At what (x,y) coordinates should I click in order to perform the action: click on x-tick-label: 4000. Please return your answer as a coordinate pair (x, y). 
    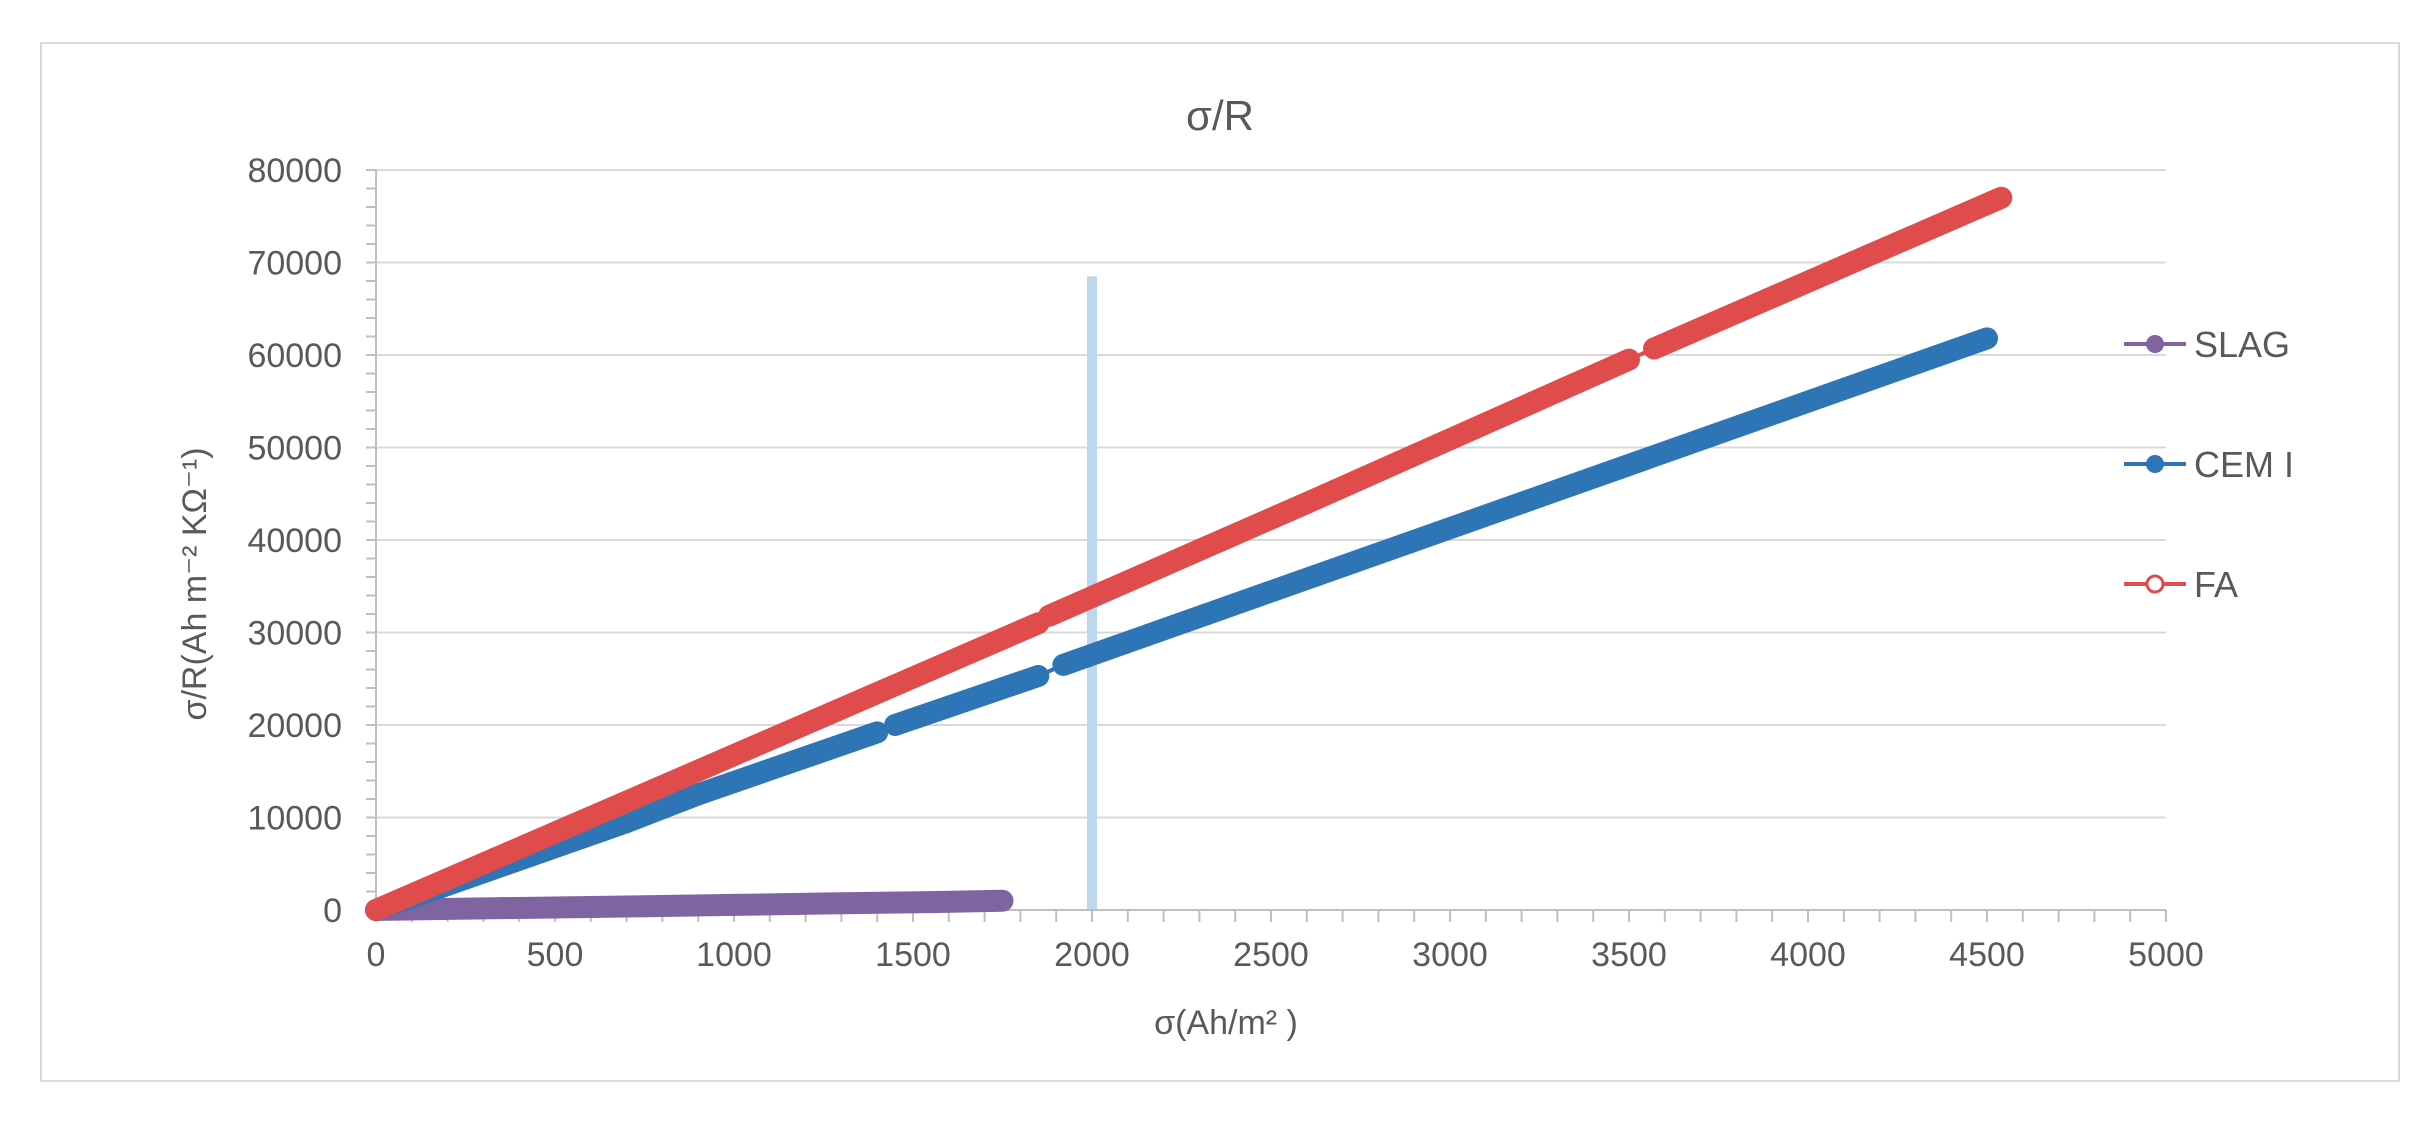
    Looking at the image, I should click on (1808, 955).